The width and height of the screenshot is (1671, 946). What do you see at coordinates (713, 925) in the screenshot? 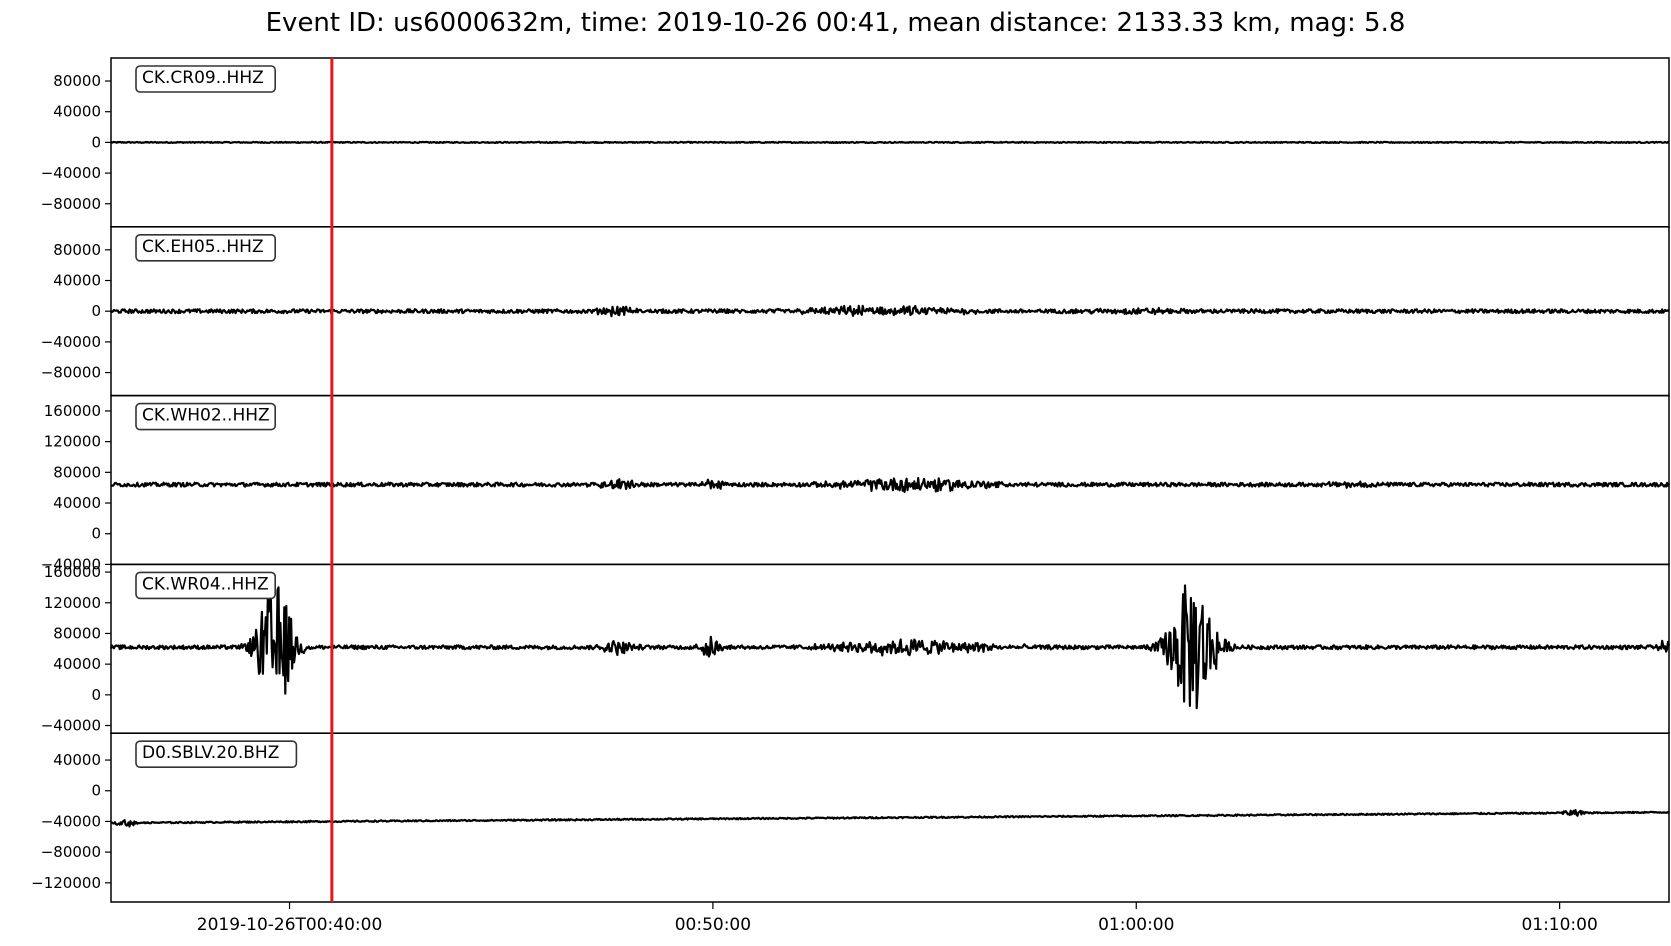
I see `xtick-label: 00:50:00` at bounding box center [713, 925].